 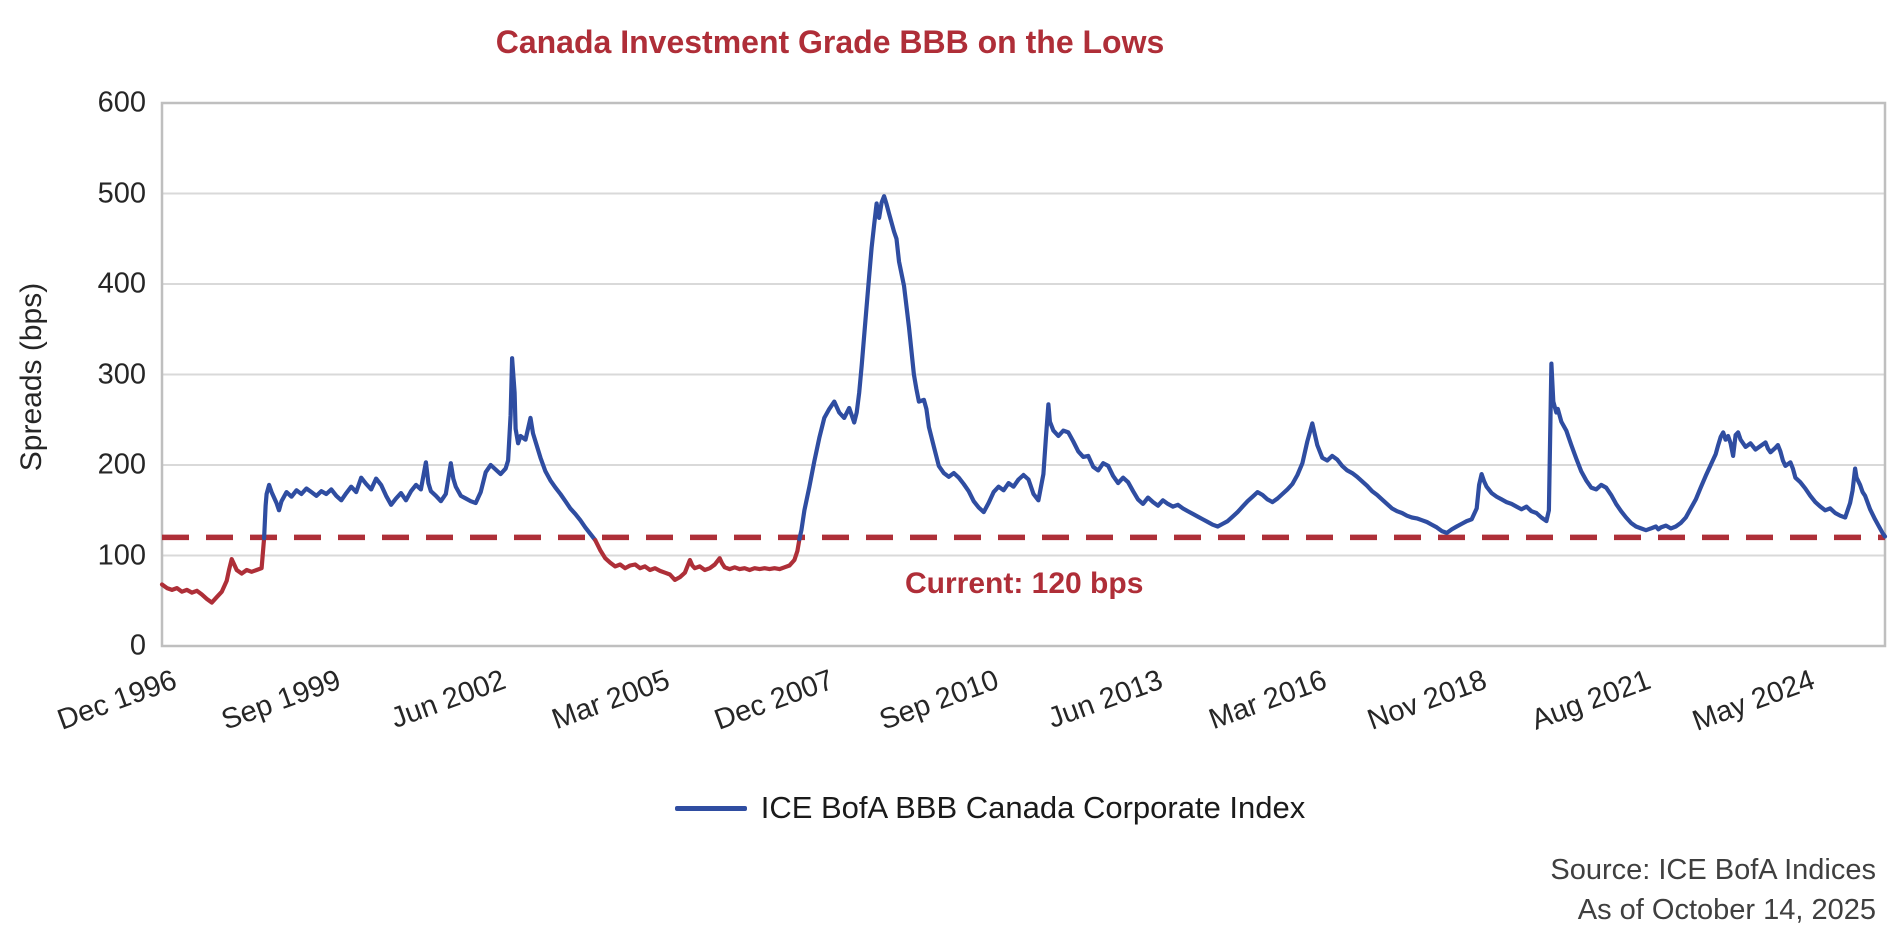 I want to click on asof-line: As of October 14, 2025, so click(x=1726, y=910).